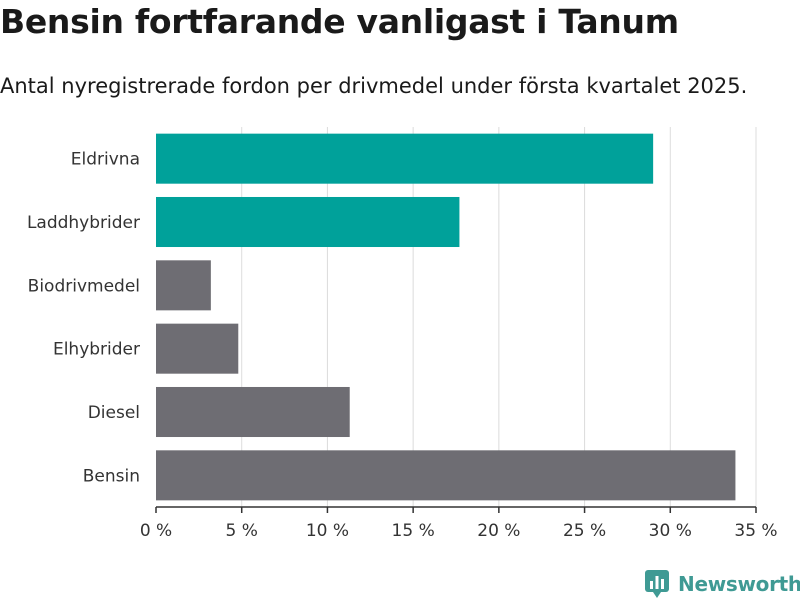  Describe the element at coordinates (156, 531) in the screenshot. I see `x-tick-label: 0 %` at that location.